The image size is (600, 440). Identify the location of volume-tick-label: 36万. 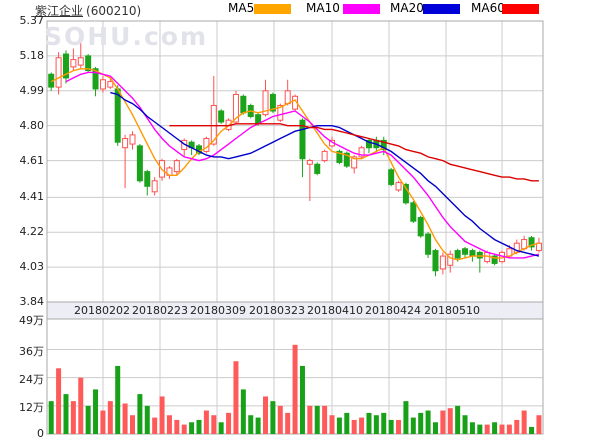
(31, 351).